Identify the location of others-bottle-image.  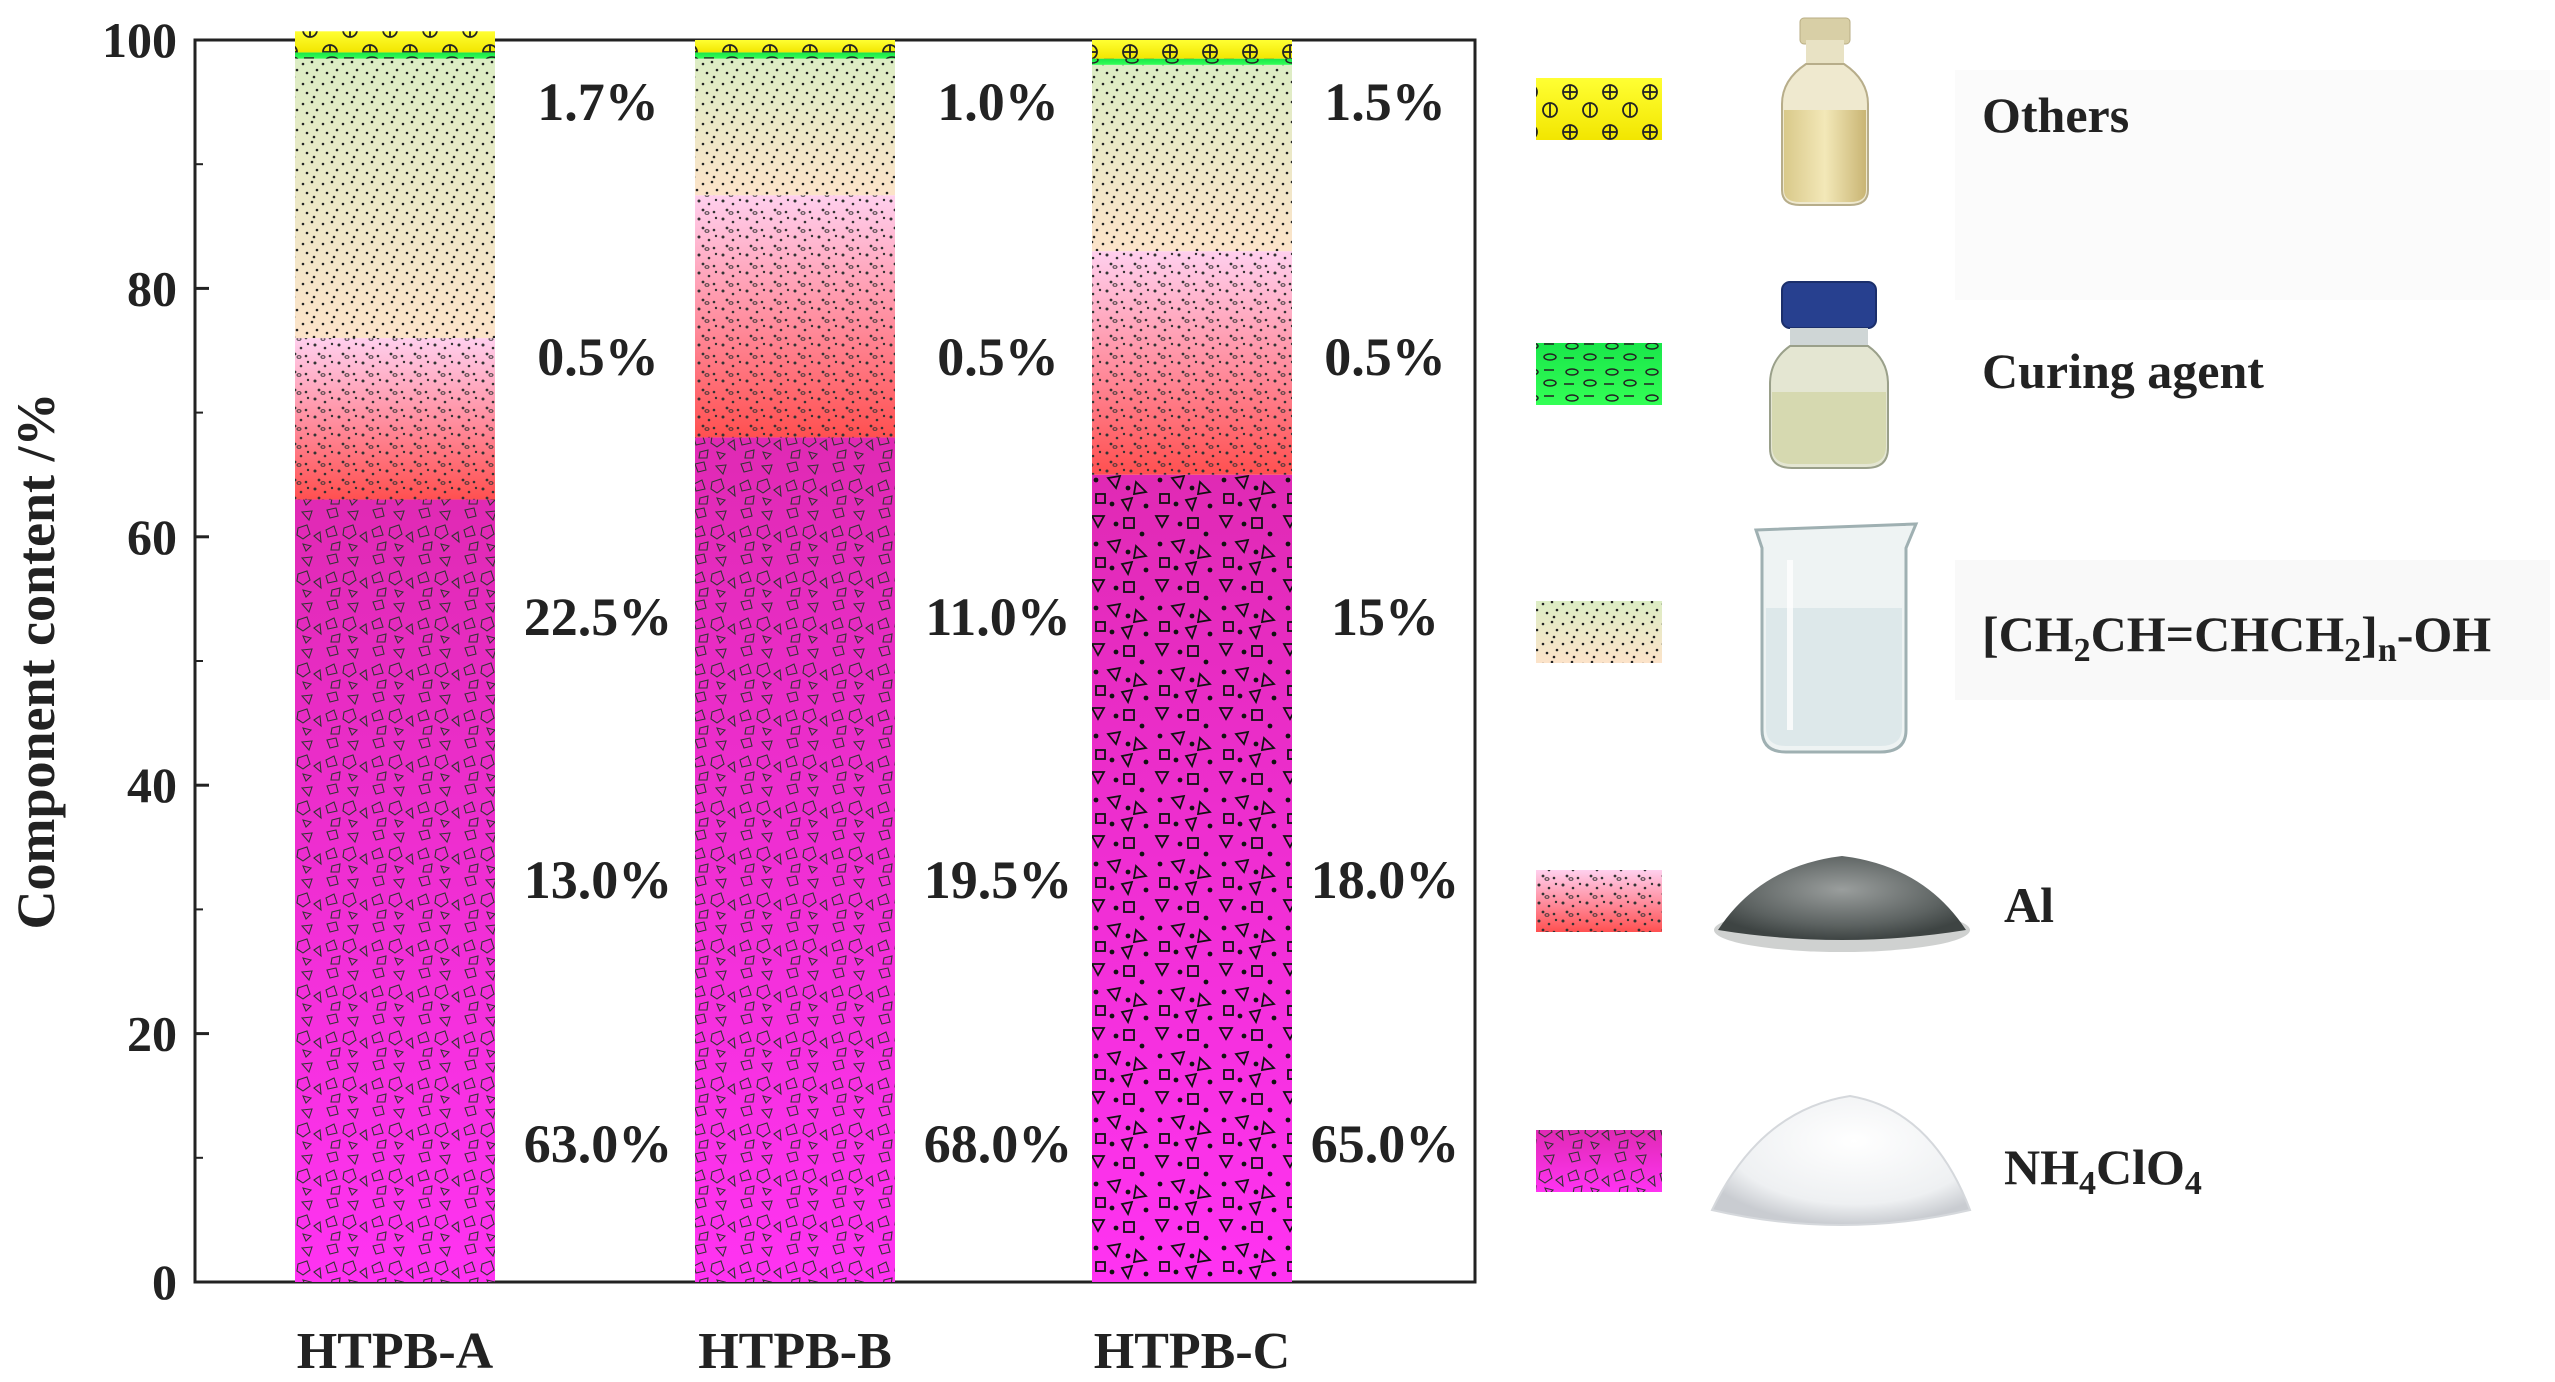
(1825, 111).